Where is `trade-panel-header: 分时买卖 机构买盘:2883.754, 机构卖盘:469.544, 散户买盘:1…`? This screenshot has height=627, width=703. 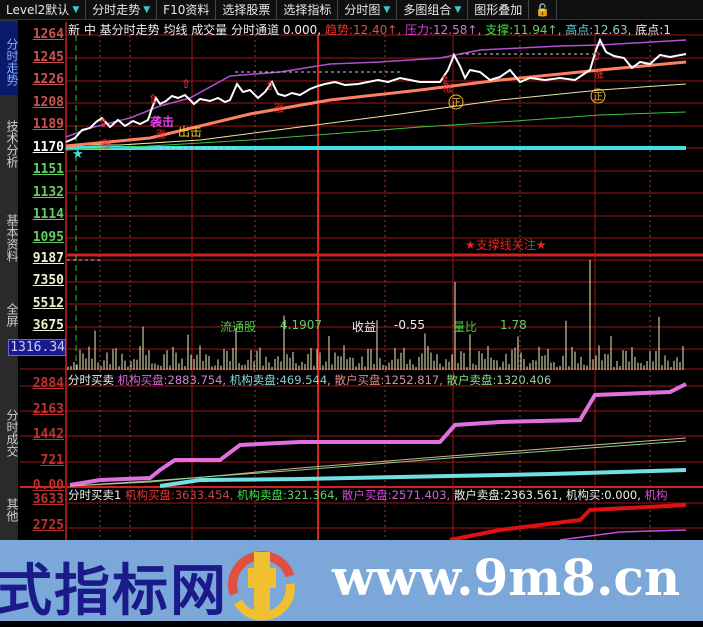
trade-panel-header: 分时买卖 机构买盘:2883.754, 机构卖盘:469.544, 散户买盘:1… is located at coordinates (309, 380).